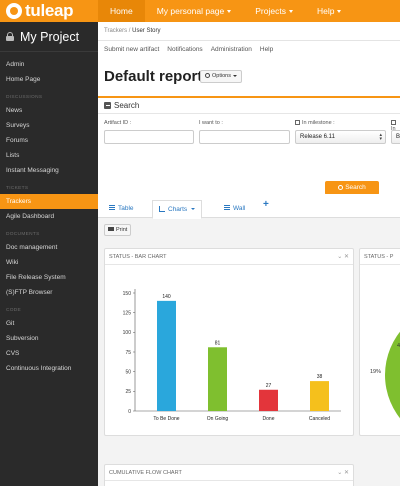  Describe the element at coordinates (10, 323) in the screenshot. I see `sidebar-item-git: Git` at that location.